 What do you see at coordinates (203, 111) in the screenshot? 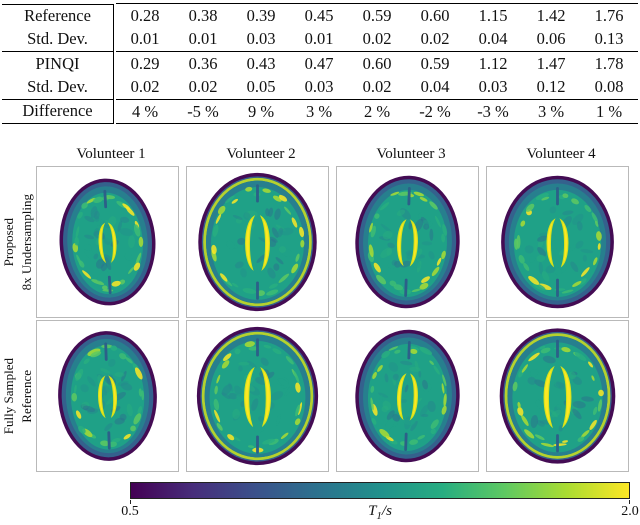
I see `table-value: -5 %` at bounding box center [203, 111].